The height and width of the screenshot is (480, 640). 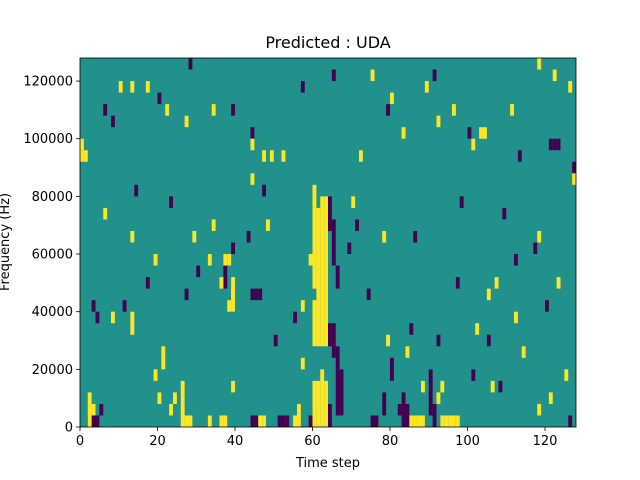 I want to click on x-tick-label: 60, so click(x=312, y=441).